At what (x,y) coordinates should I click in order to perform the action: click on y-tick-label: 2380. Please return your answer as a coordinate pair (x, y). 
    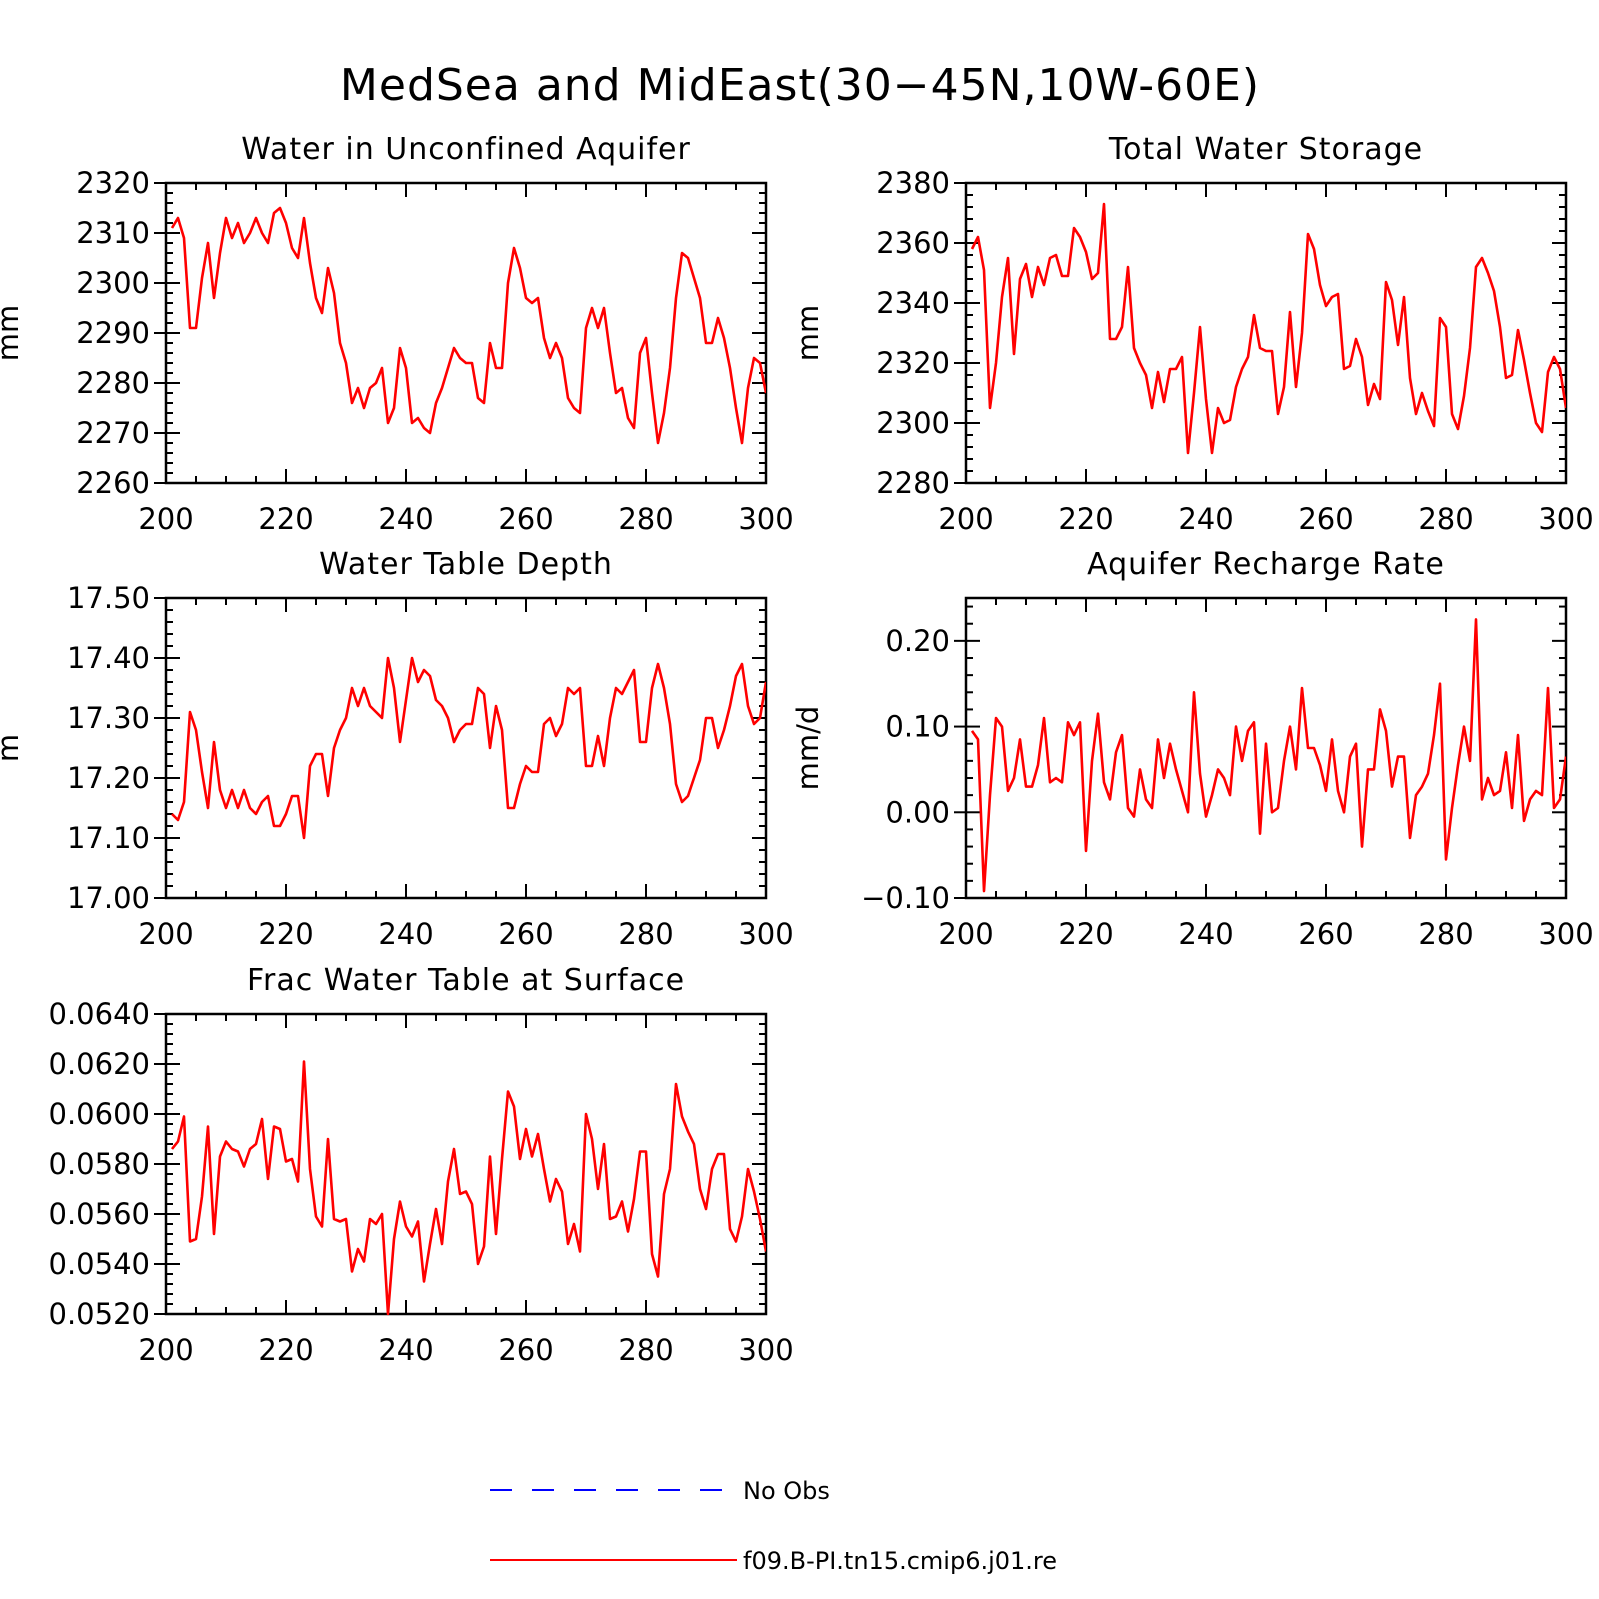
    Looking at the image, I should click on (913, 183).